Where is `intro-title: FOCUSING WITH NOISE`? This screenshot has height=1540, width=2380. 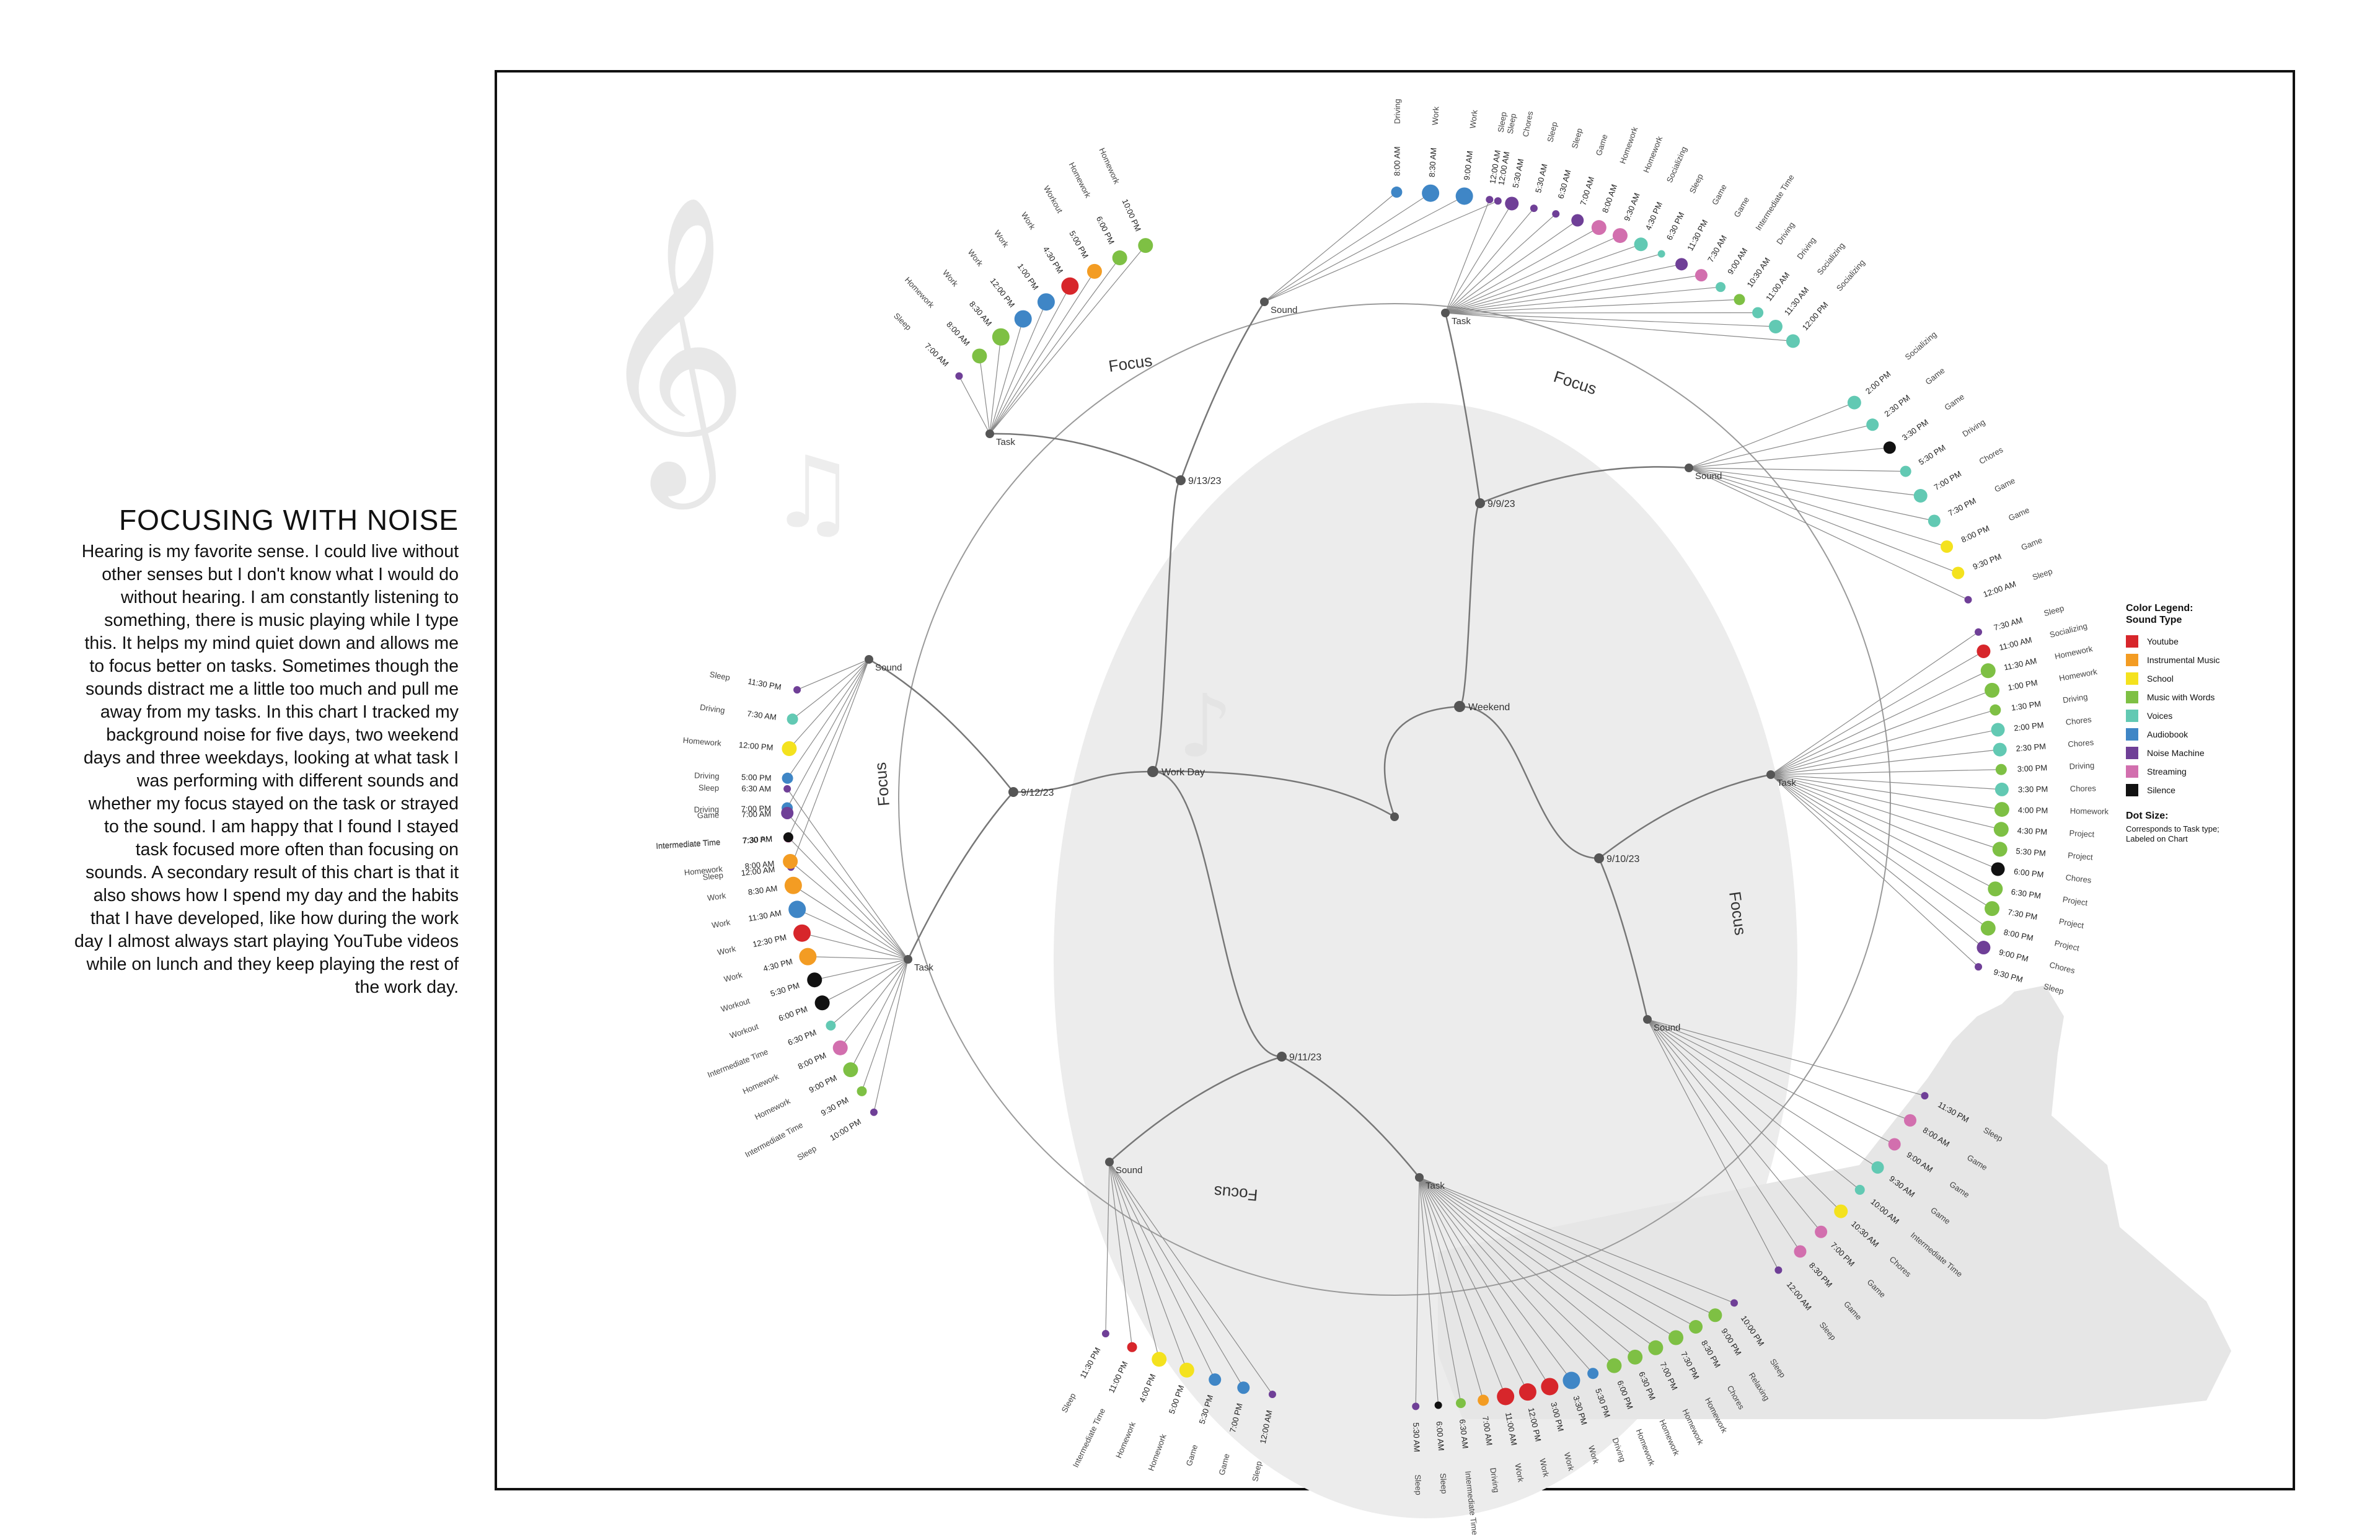 intro-title: FOCUSING WITH NOISE is located at coordinates (289, 520).